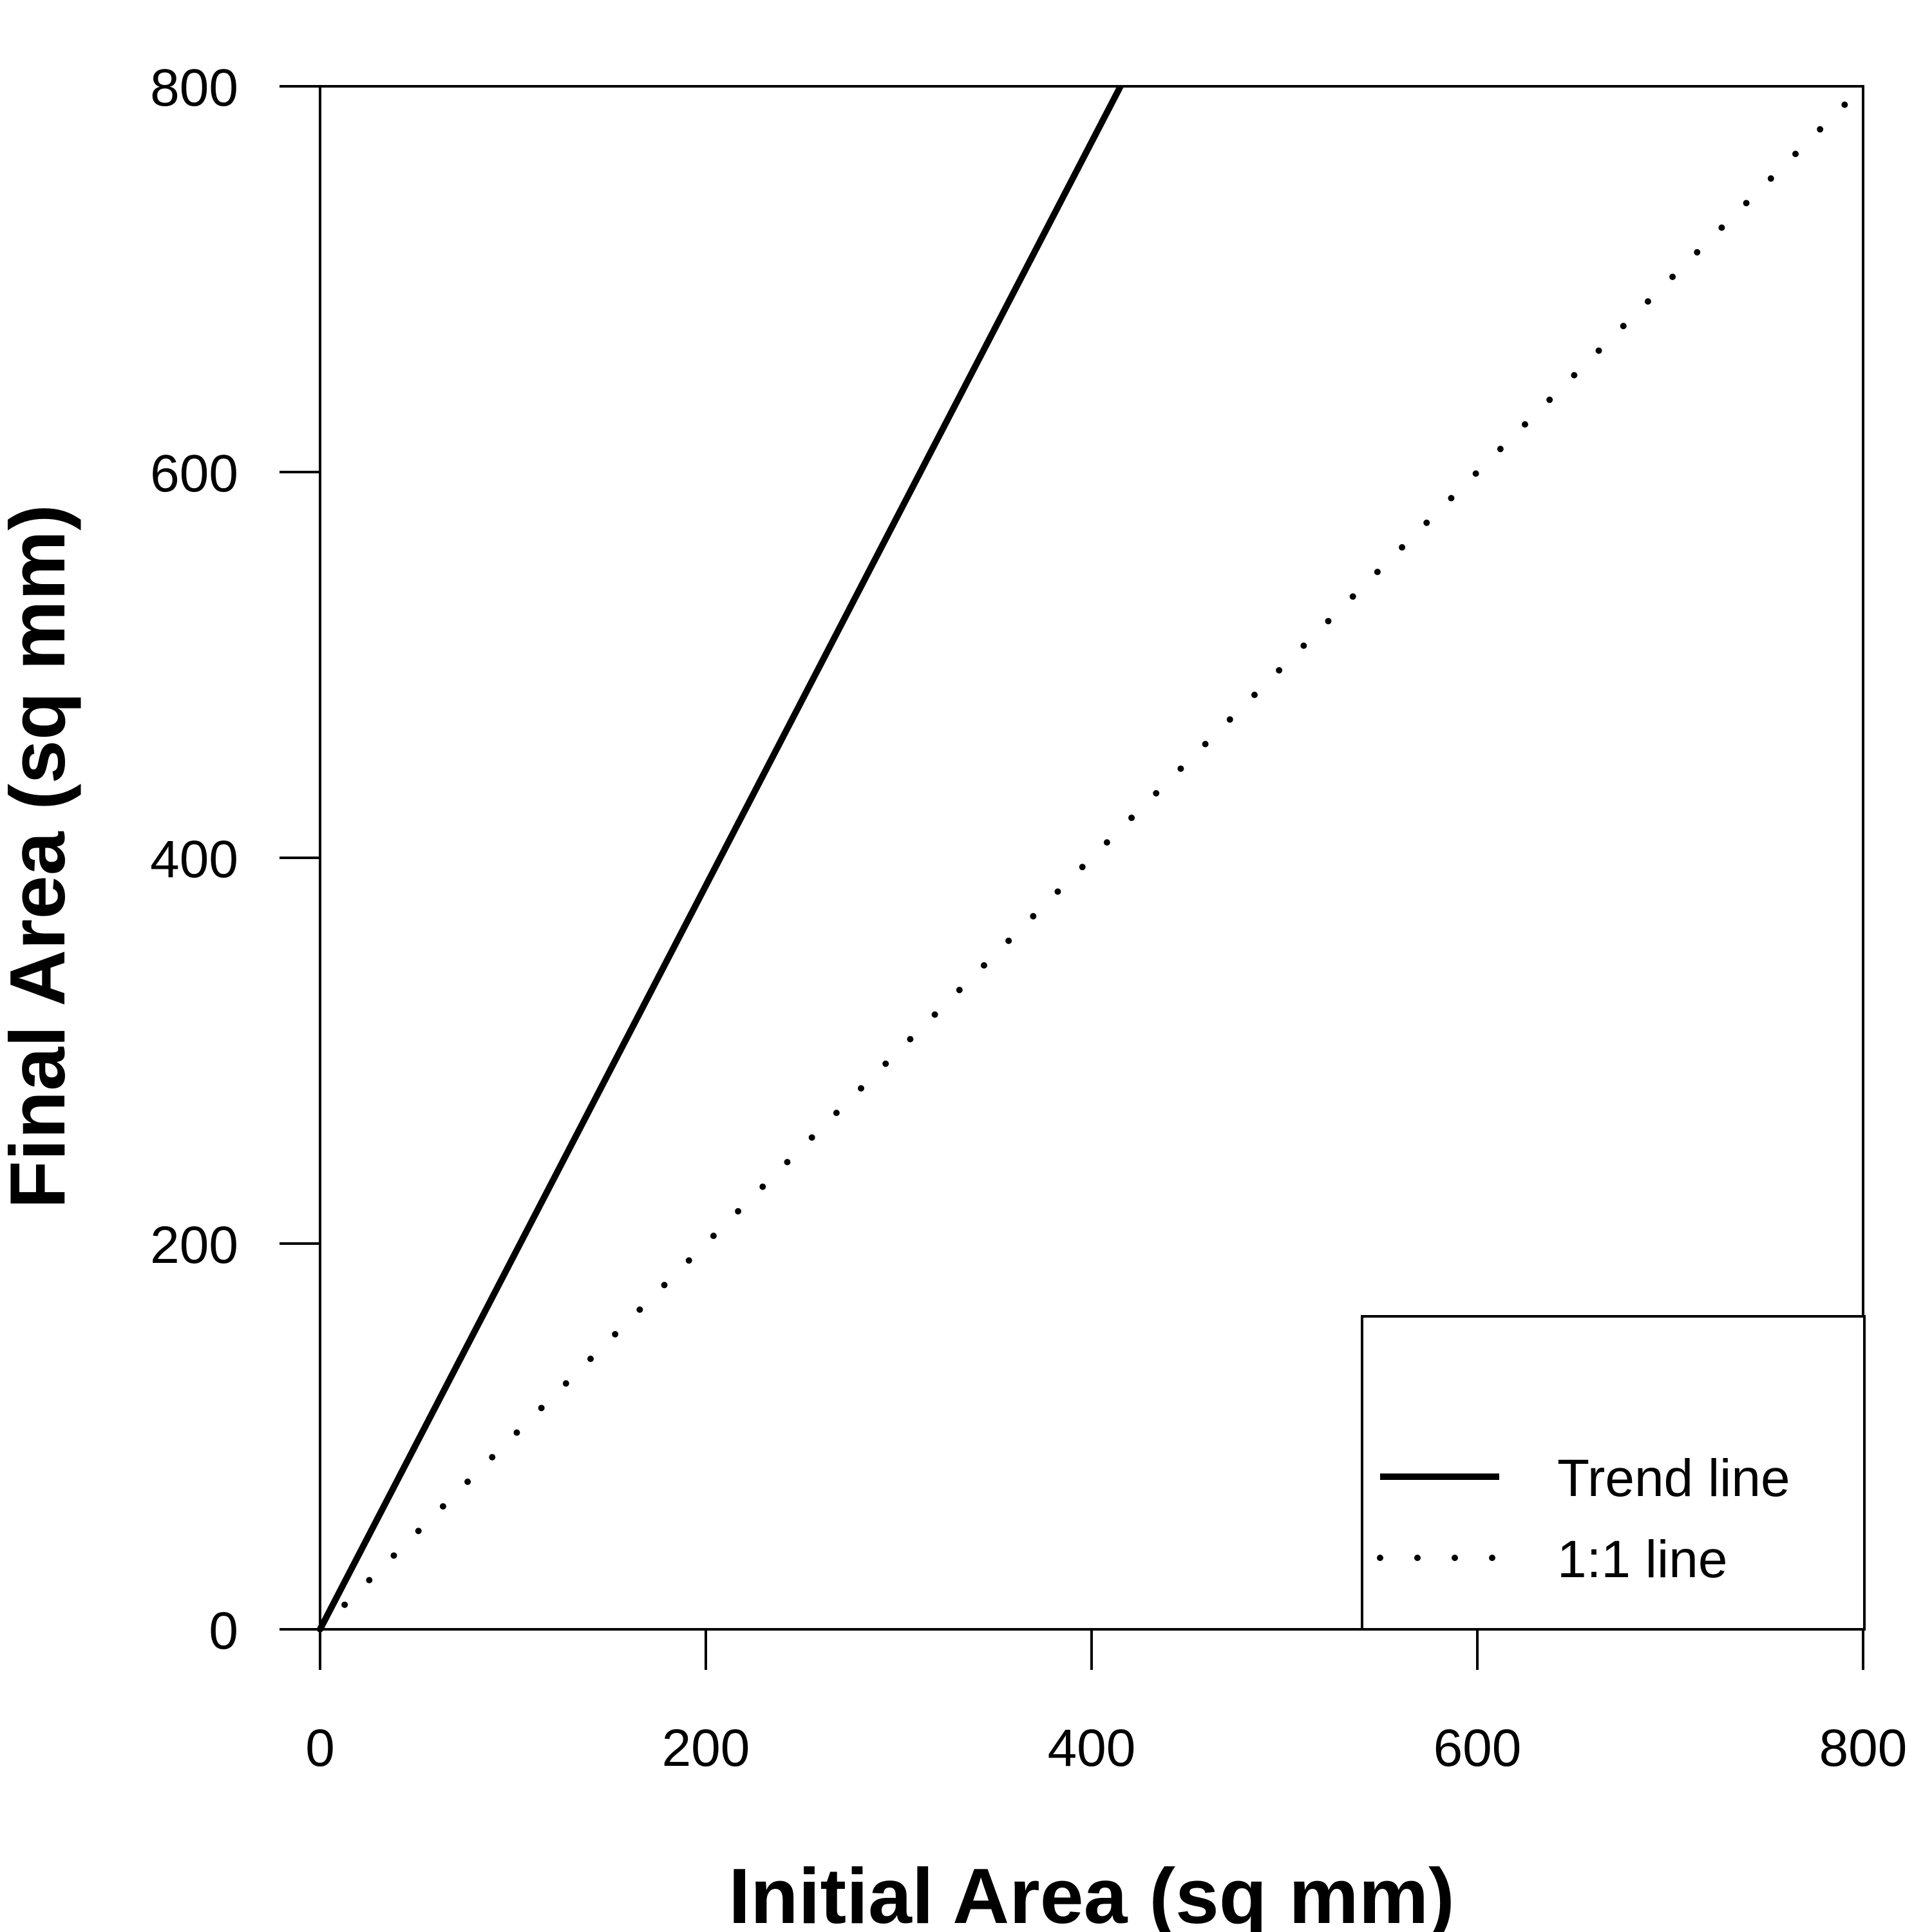 Image resolution: width=1932 pixels, height=1932 pixels. What do you see at coordinates (194, 1245) in the screenshot?
I see `y-tick-label: 200` at bounding box center [194, 1245].